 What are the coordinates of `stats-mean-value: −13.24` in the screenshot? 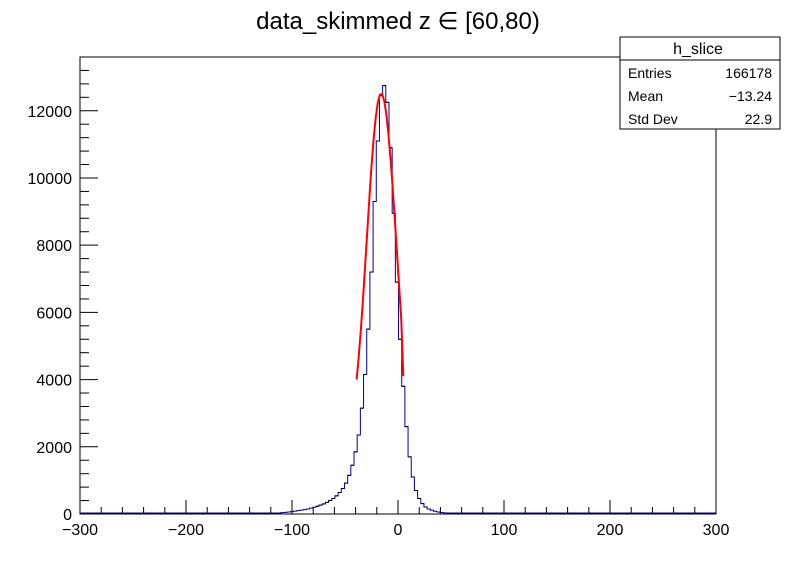 It's located at (750, 96).